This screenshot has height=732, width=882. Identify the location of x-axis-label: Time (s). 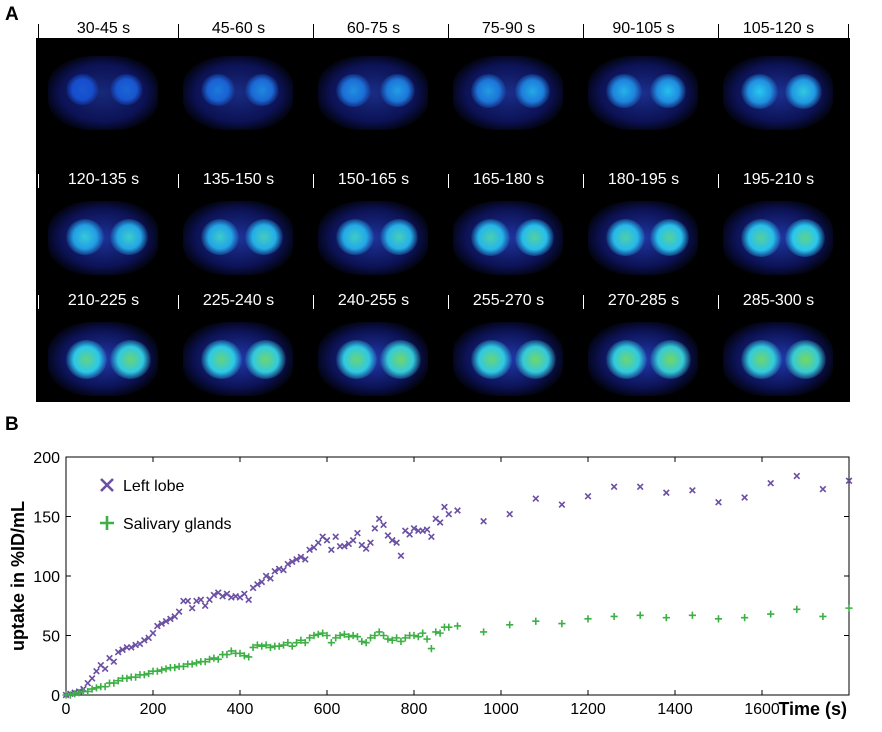
(812, 709).